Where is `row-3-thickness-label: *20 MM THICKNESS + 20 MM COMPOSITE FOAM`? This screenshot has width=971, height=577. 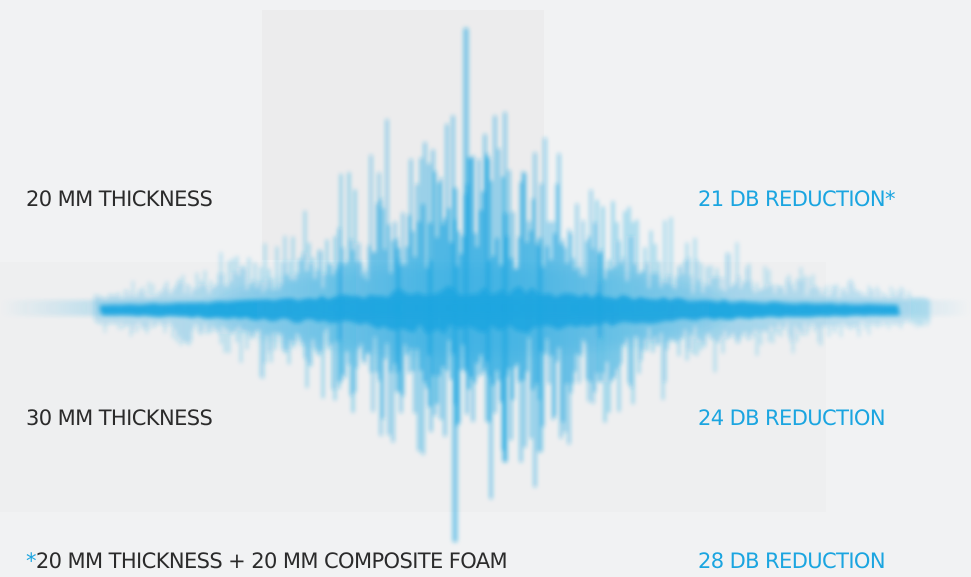
row-3-thickness-label: *20 MM THICKNESS + 20 MM COMPOSITE FOAM is located at coordinates (267, 561).